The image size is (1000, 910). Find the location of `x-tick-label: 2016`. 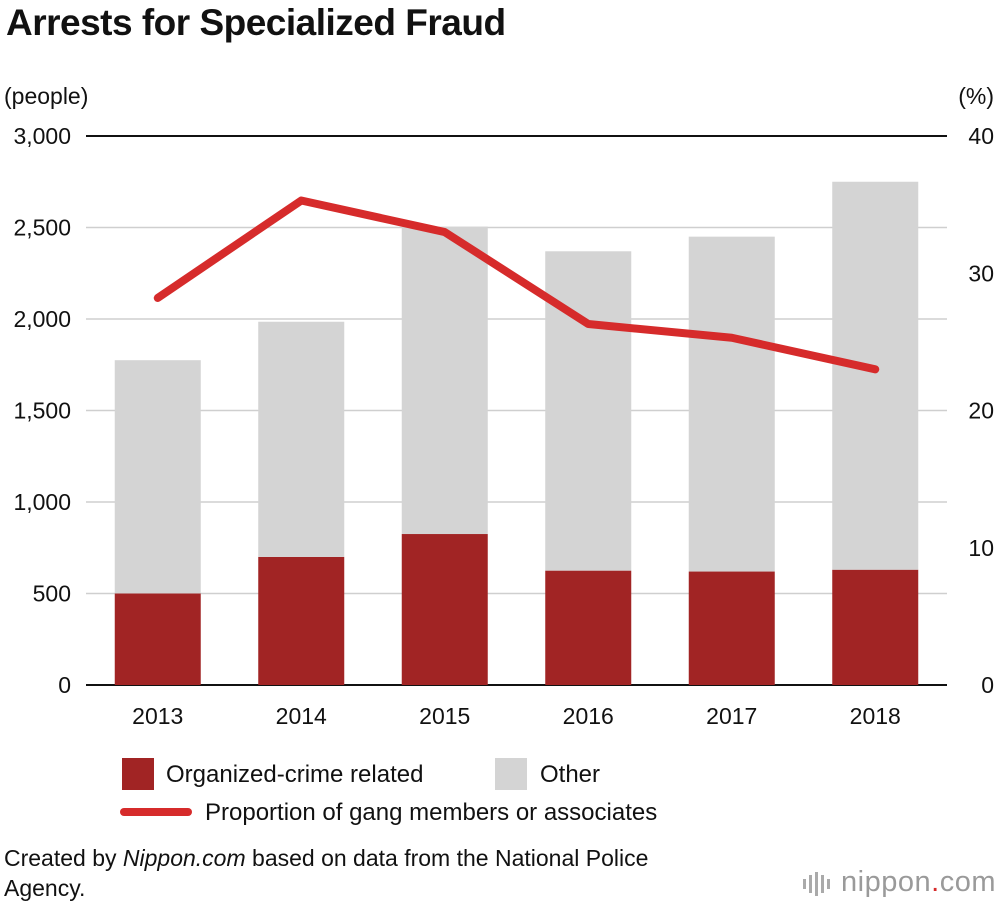

x-tick-label: 2016 is located at coordinates (588, 716).